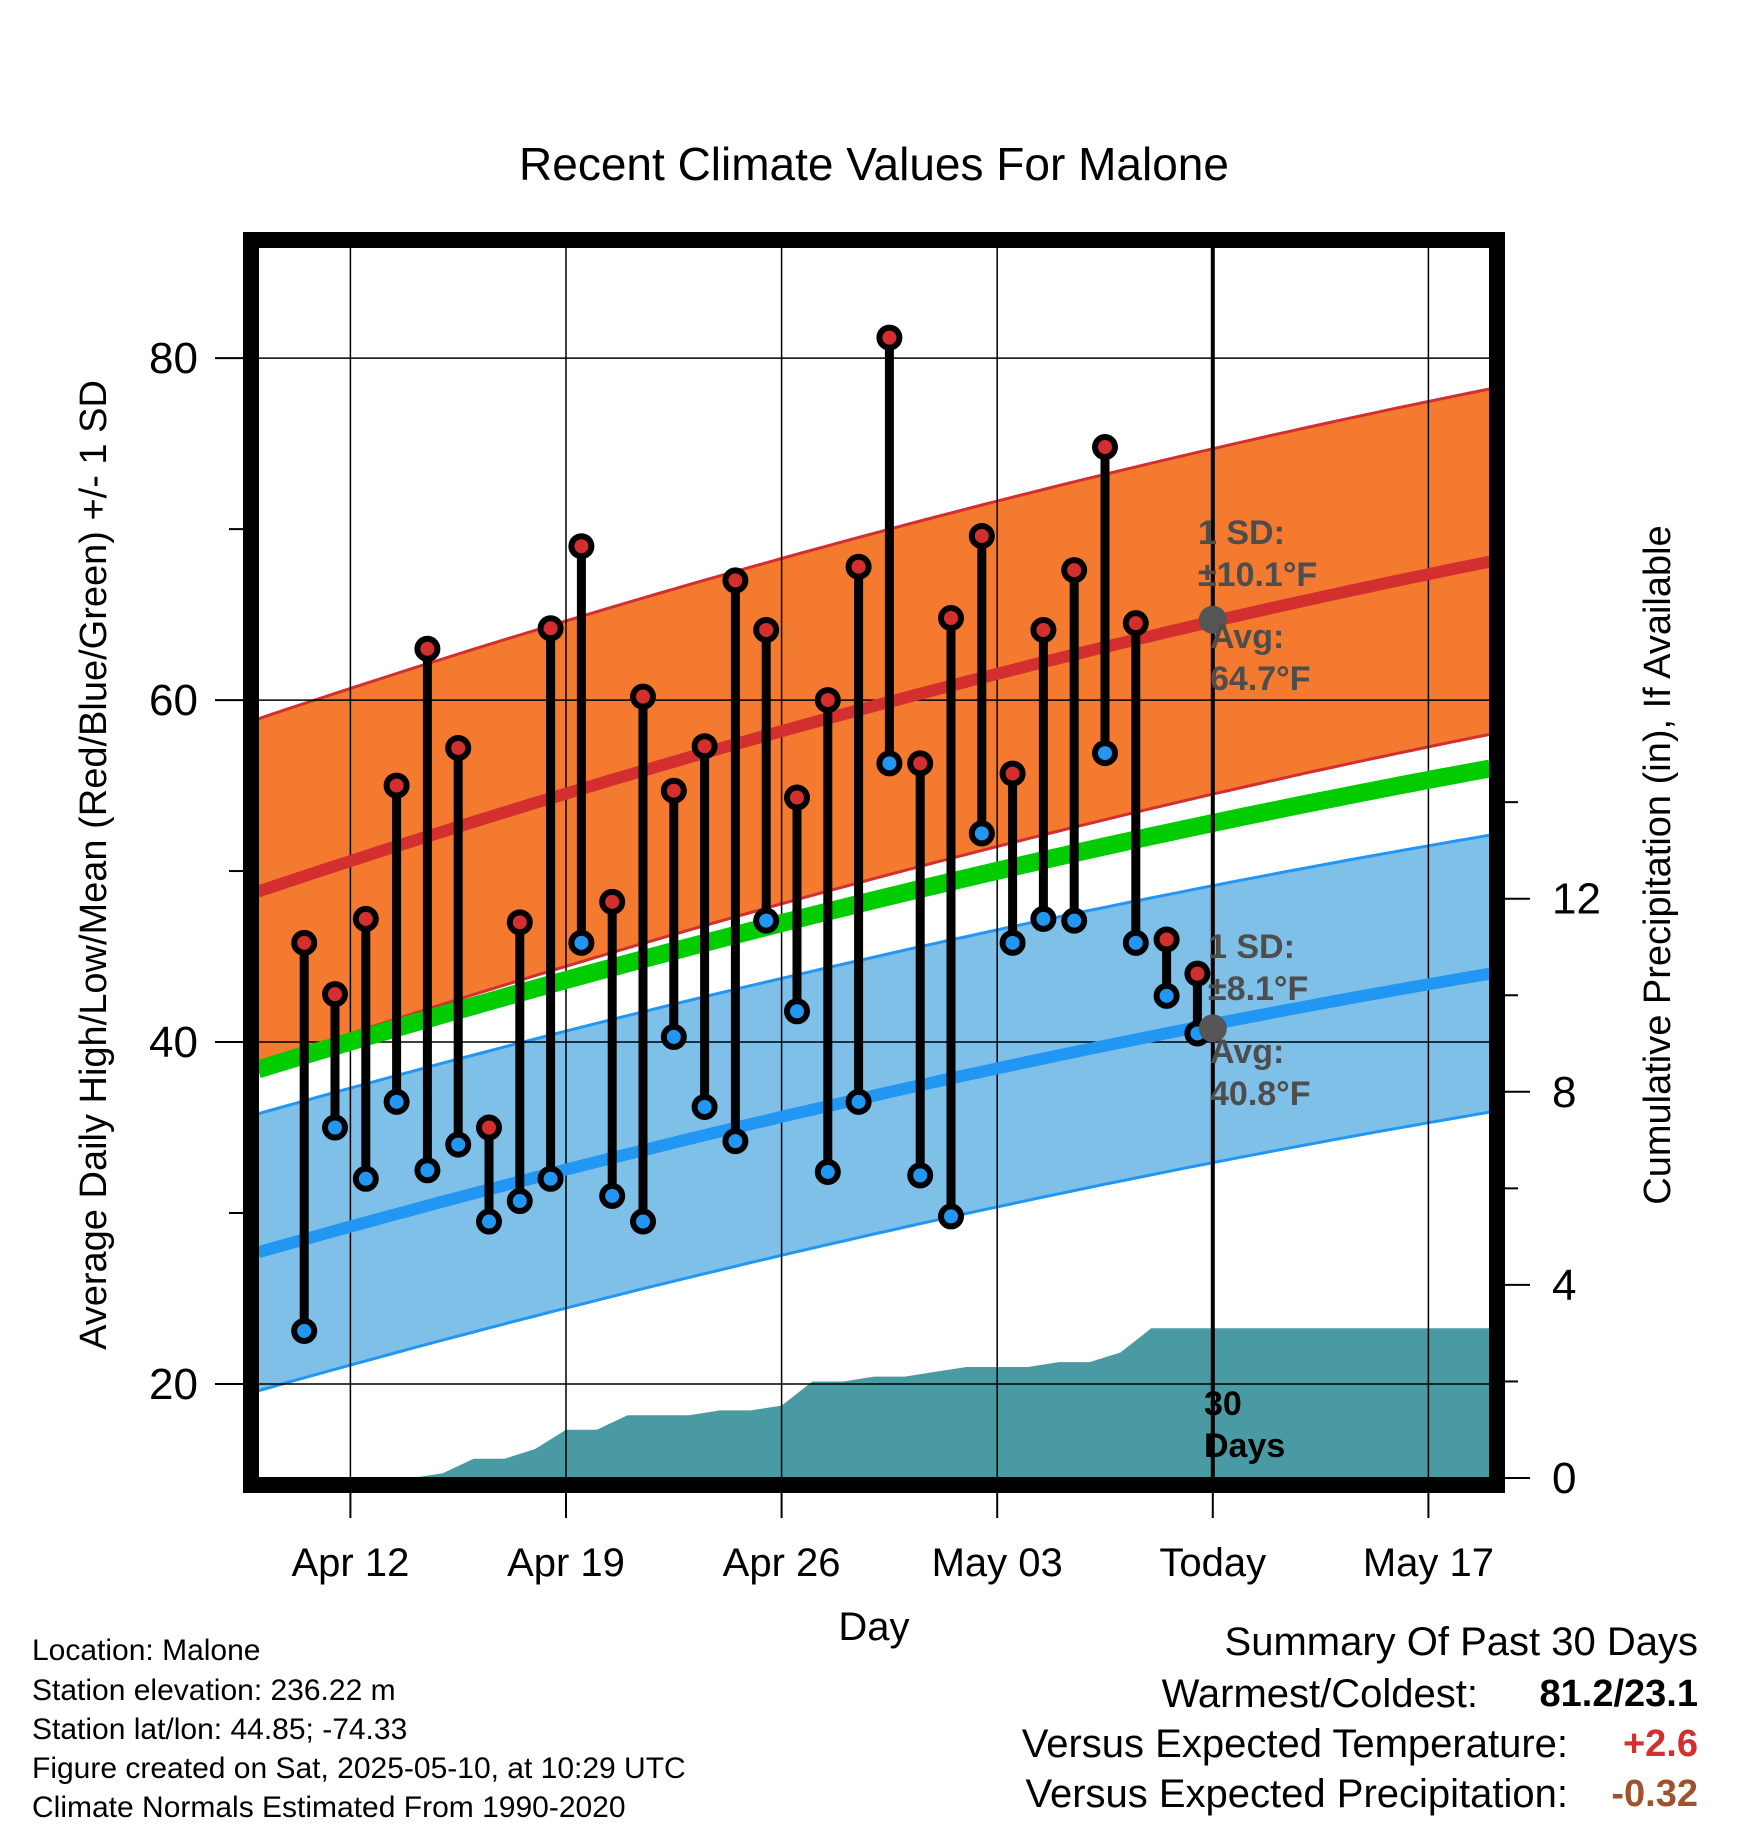 The image size is (1748, 1828). Describe the element at coordinates (1260, 1073) in the screenshot. I see `low-avg-annotation: Avg: 40.8°F` at that location.